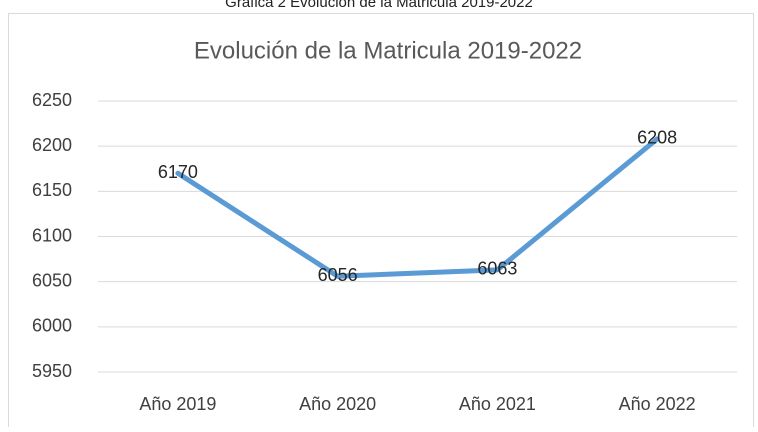  Describe the element at coordinates (52, 100) in the screenshot. I see `y-tick-label: 6250` at that location.